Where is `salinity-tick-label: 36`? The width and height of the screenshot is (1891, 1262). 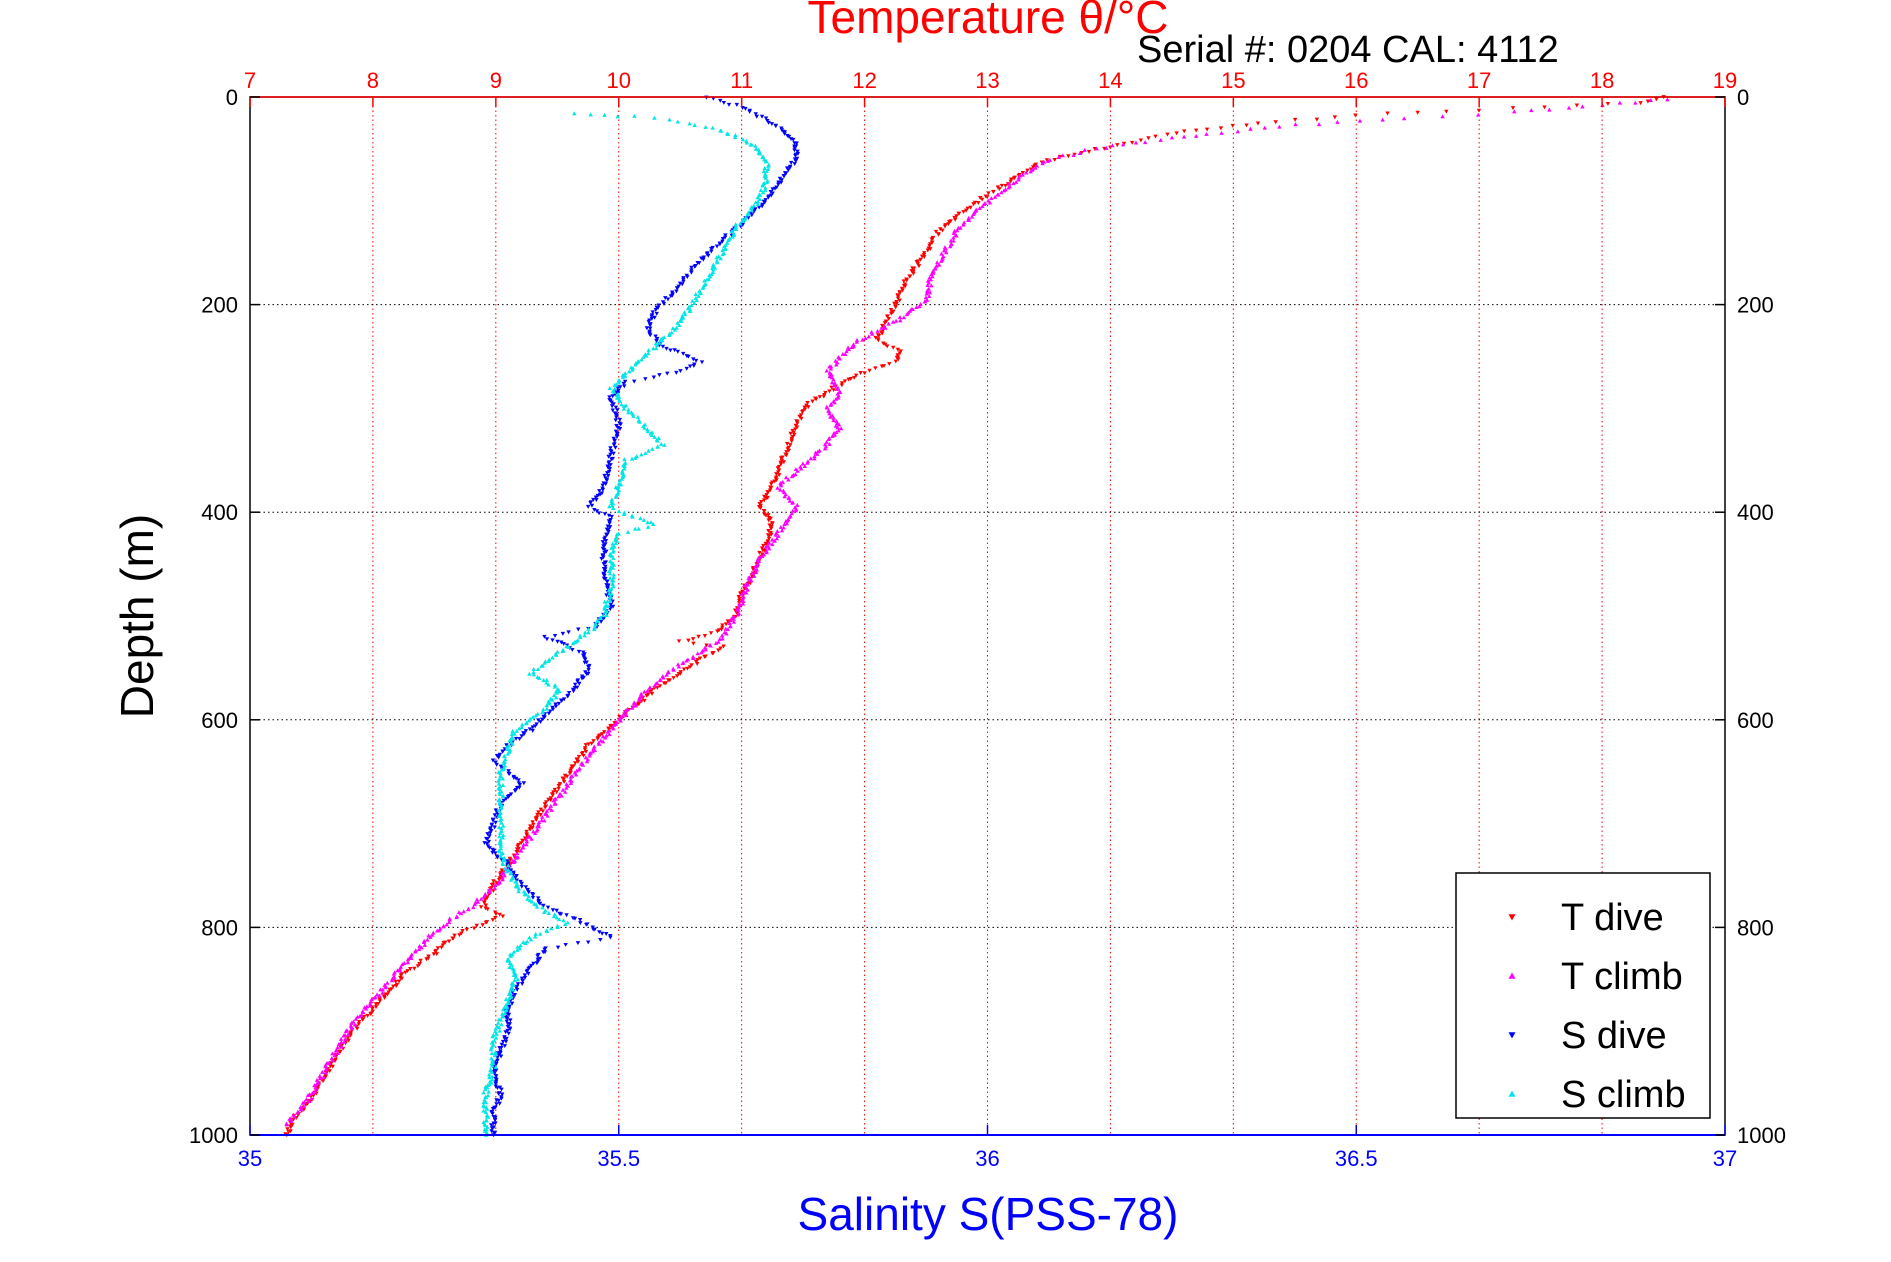 salinity-tick-label: 36 is located at coordinates (987, 1158).